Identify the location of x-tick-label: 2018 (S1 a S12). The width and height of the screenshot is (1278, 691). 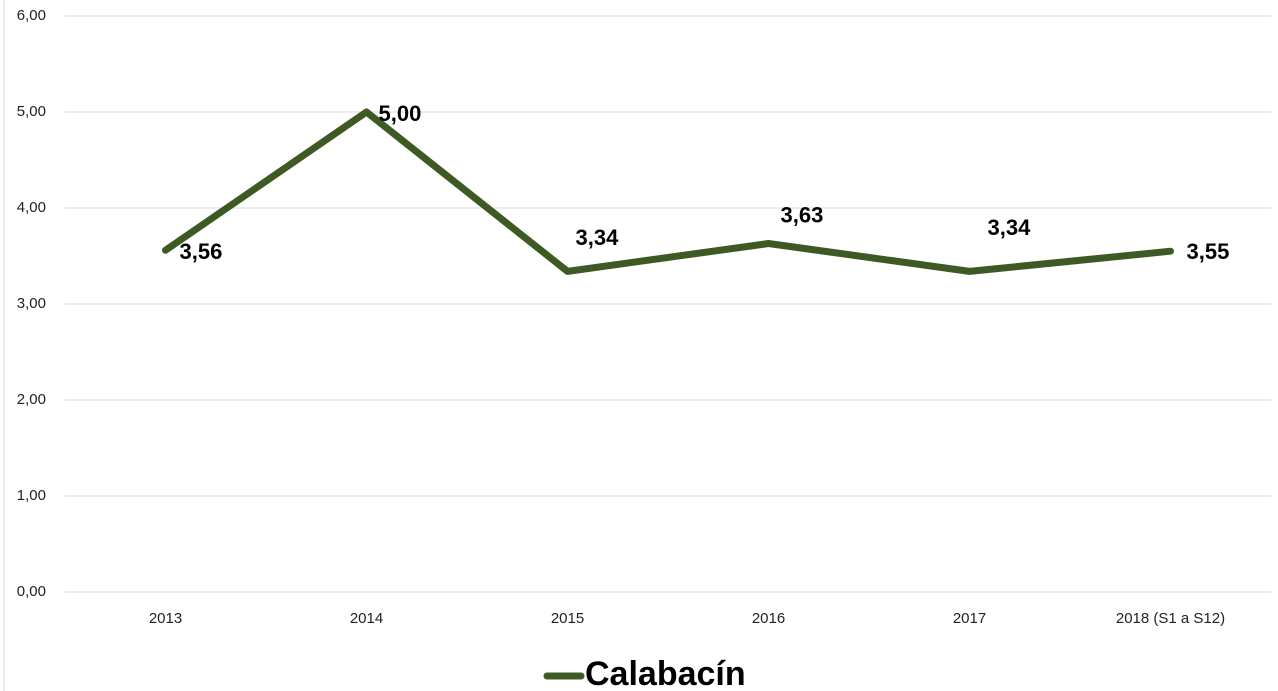
(1170, 618).